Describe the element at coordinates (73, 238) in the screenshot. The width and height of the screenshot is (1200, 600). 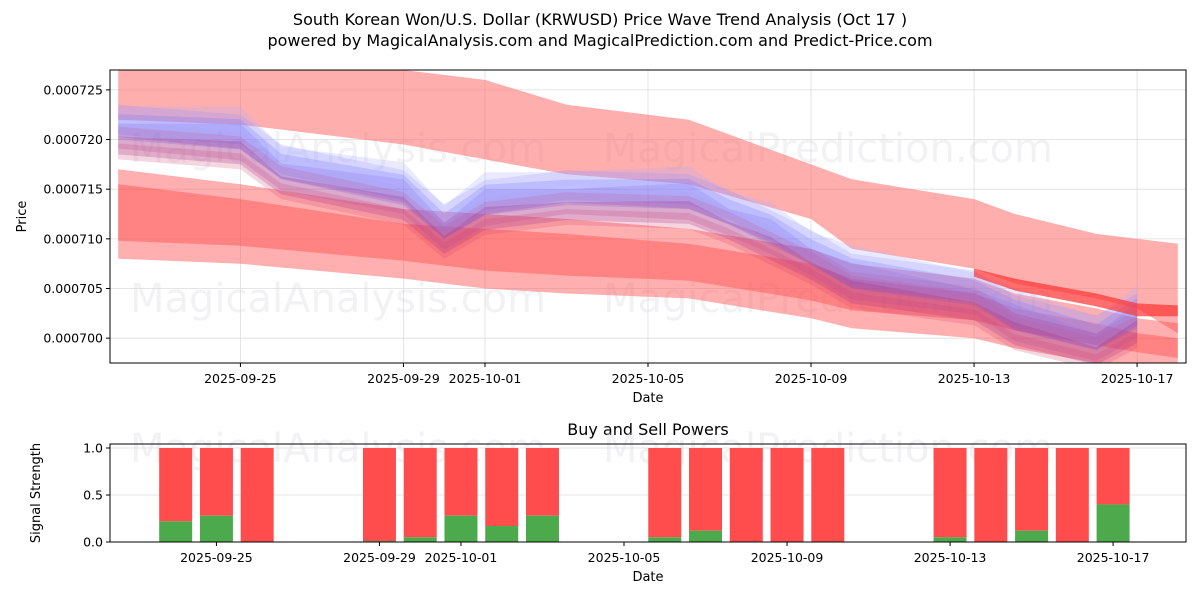
I see `y-tick-label: 0.000710` at that location.